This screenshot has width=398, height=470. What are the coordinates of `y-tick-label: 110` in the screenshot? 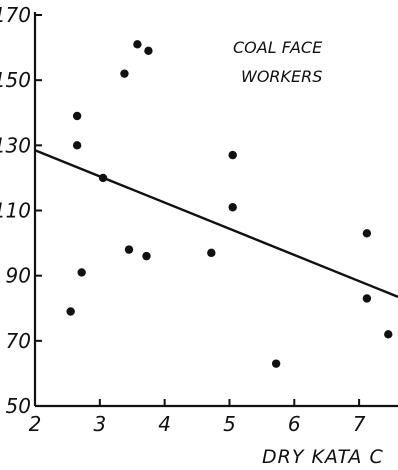 It's located at (15, 211).